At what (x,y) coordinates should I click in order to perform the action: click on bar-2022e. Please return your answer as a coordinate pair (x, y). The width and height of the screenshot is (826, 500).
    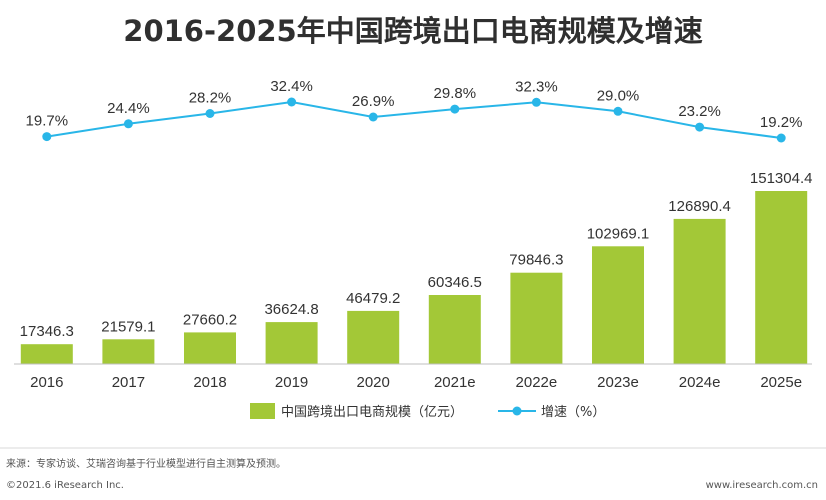
    Looking at the image, I should click on (536, 318).